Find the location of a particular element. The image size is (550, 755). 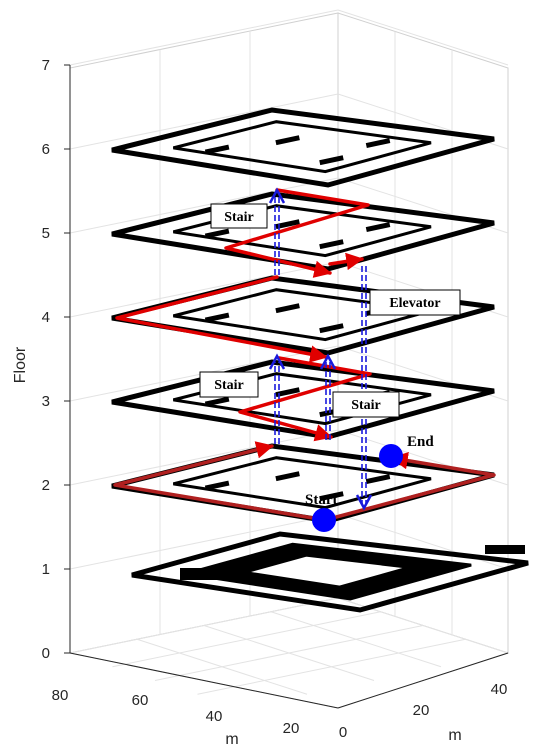

end-marker is located at coordinates (391, 456).